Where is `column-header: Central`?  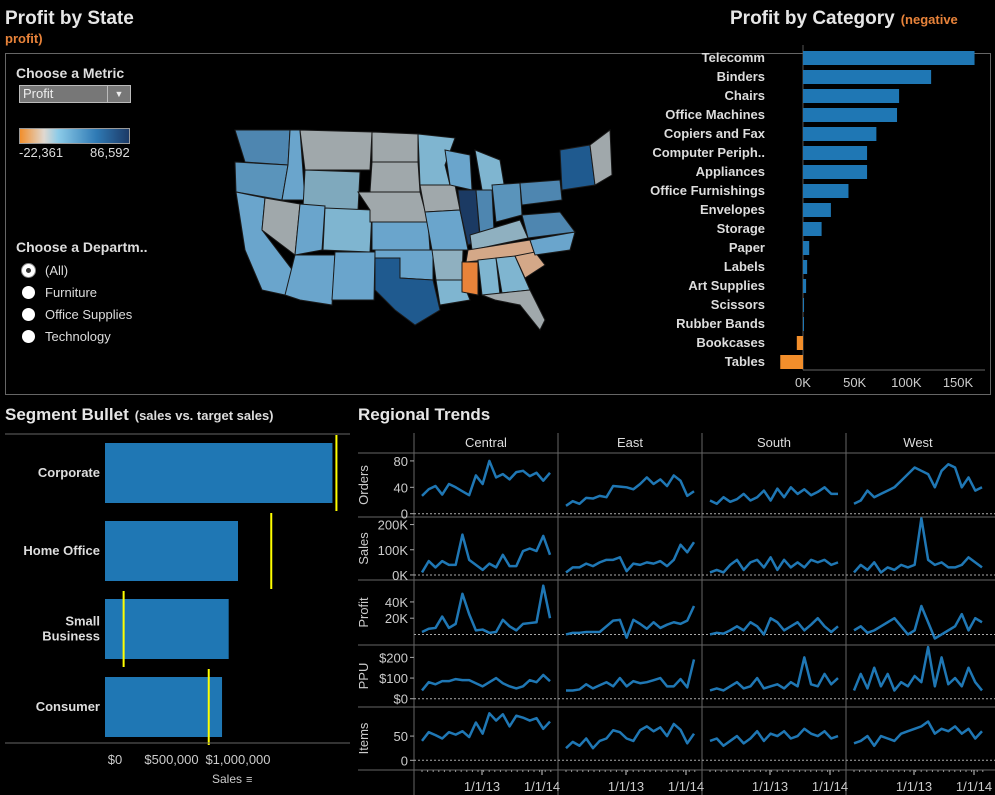 column-header: Central is located at coordinates (486, 442).